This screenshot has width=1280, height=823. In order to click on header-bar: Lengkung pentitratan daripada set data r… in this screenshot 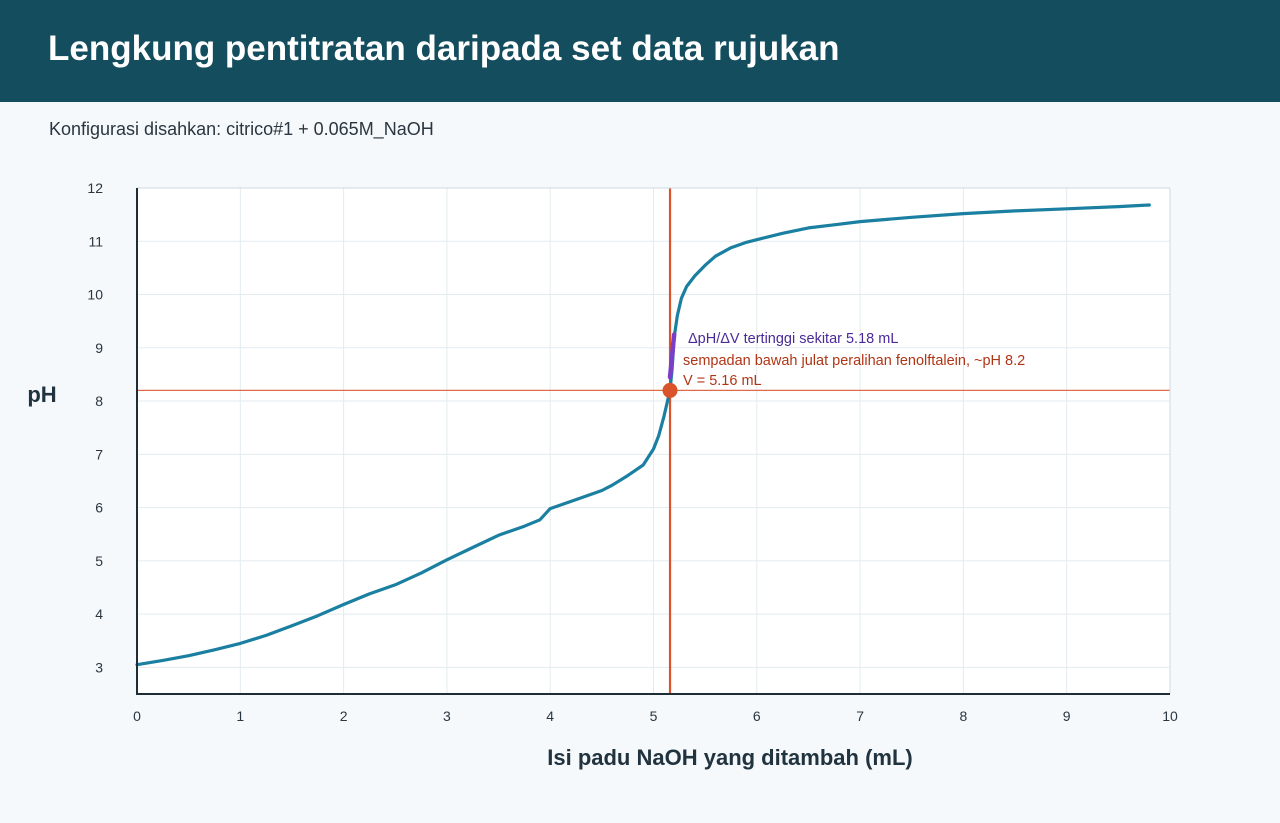, I will do `click(640, 51)`.